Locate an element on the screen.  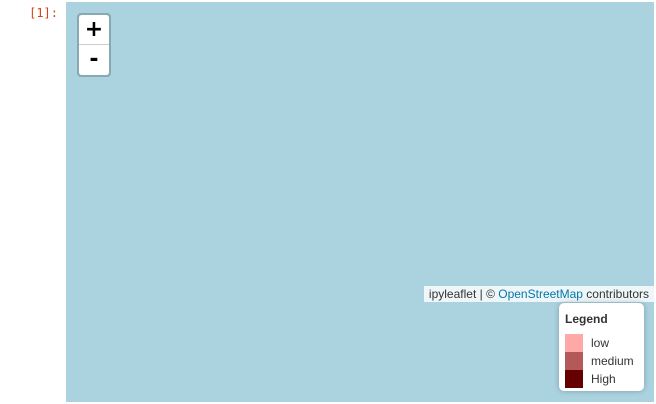
legend-item-low: low is located at coordinates (603, 343).